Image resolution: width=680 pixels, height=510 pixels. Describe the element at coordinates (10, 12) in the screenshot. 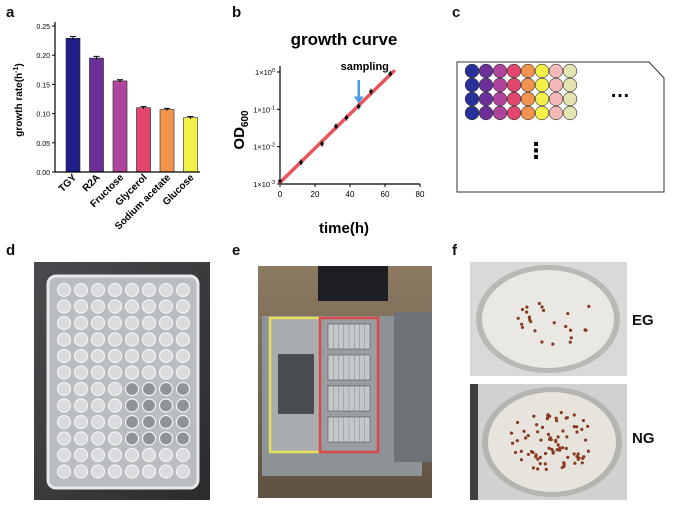

I see `panel-label-a: a` at that location.